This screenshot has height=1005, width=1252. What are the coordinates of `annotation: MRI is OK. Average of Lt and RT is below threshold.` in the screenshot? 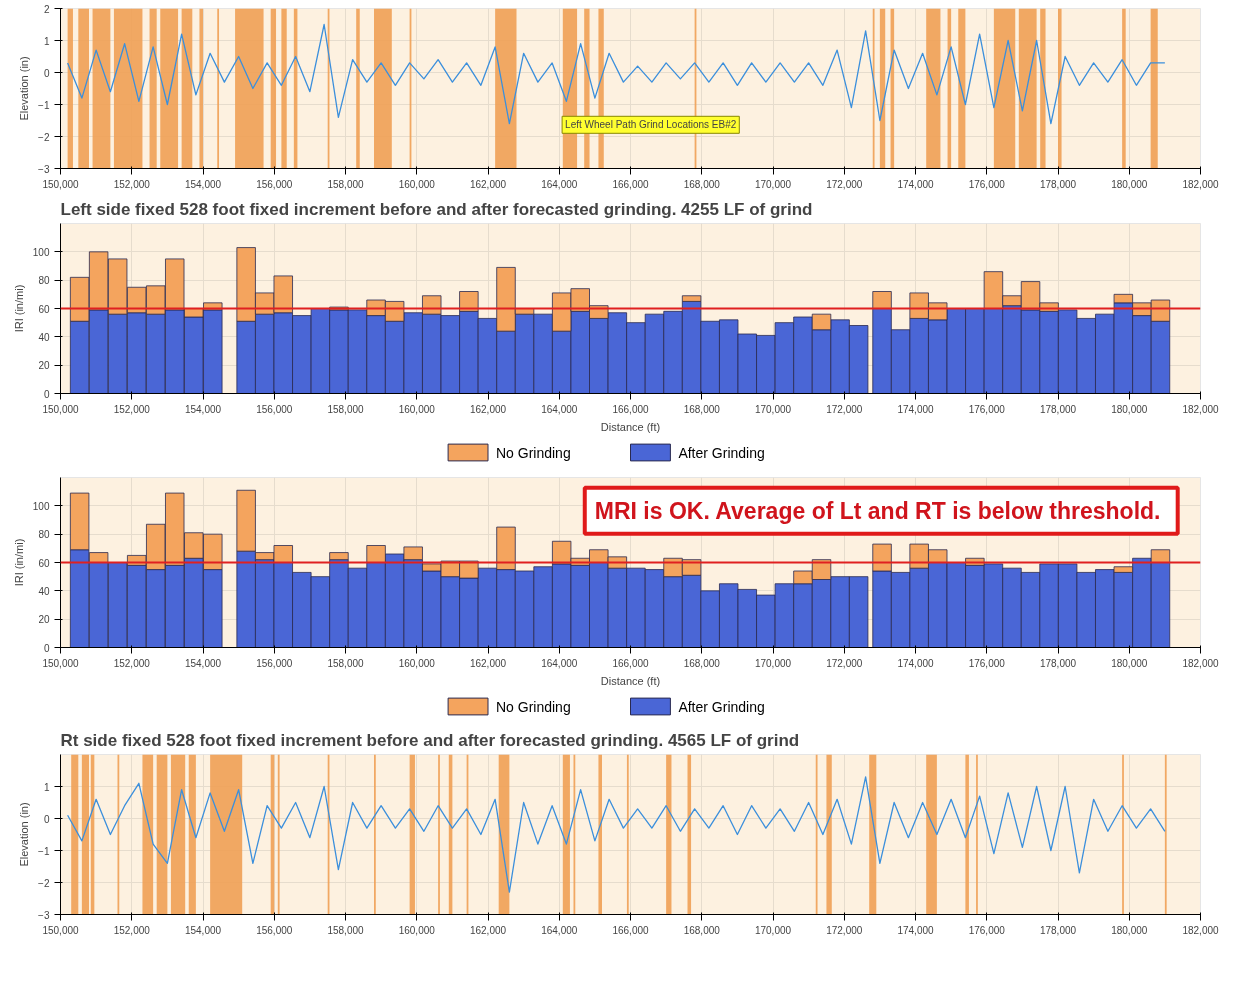 It's located at (877, 510).